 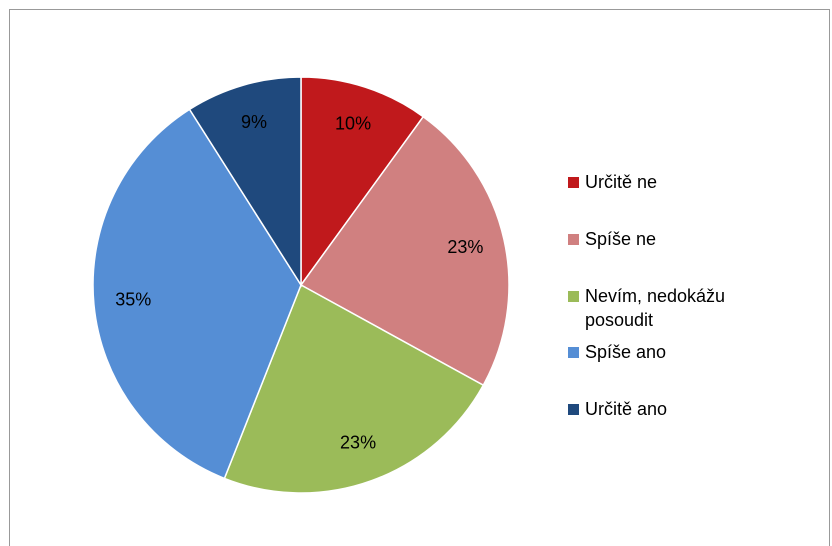 I want to click on legend-label: Nevím, nedokážu posoudit, so click(x=655, y=308).